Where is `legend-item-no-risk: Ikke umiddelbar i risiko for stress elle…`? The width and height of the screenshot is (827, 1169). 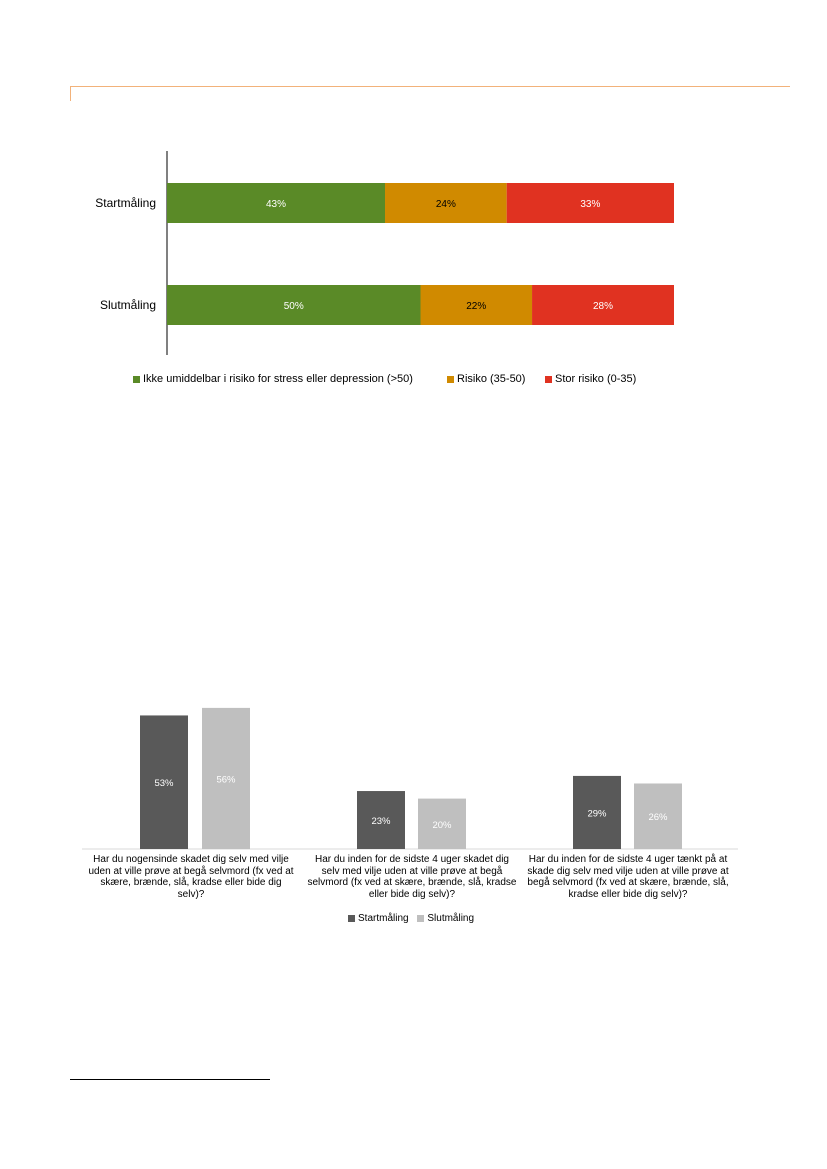
legend-item-no-risk: Ikke umiddelbar i risiko for stress elle… is located at coordinates (273, 379).